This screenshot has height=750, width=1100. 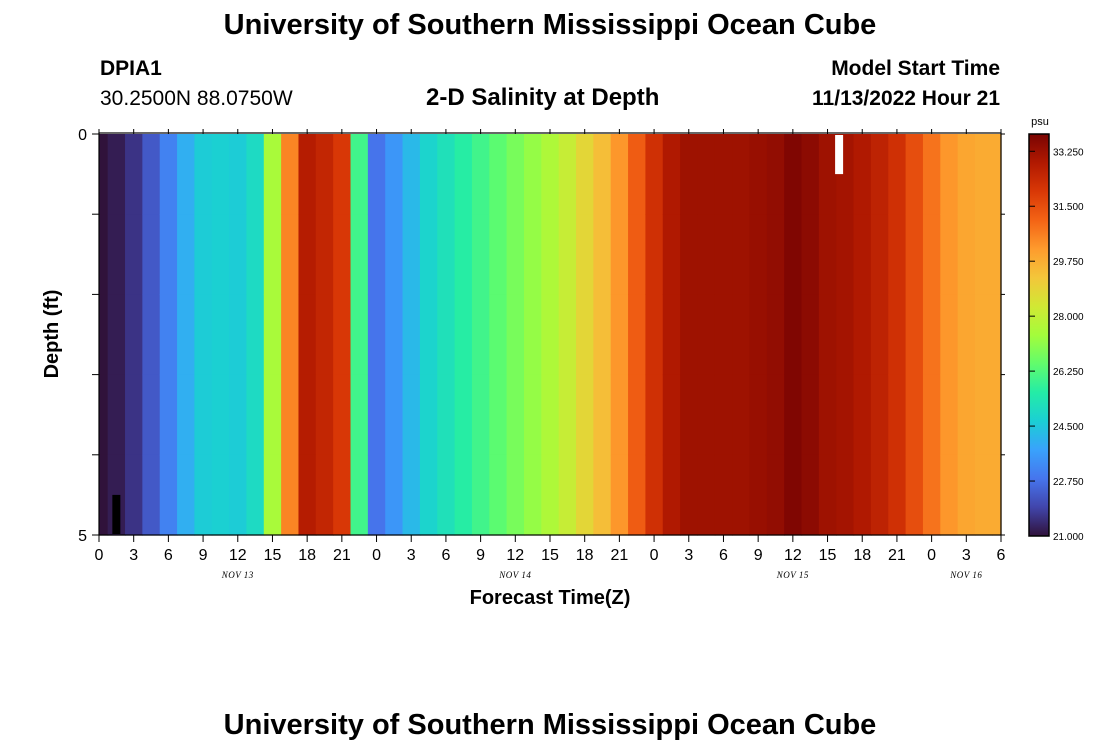 I want to click on x-tick-label: 9, so click(x=758, y=555).